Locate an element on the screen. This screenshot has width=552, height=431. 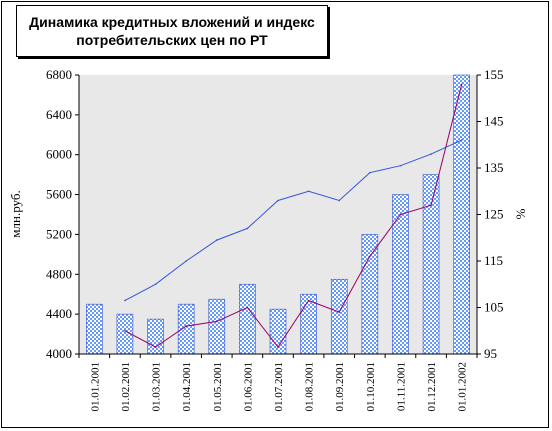
y-left-tick-label-6: 6400 is located at coordinates (59, 114).